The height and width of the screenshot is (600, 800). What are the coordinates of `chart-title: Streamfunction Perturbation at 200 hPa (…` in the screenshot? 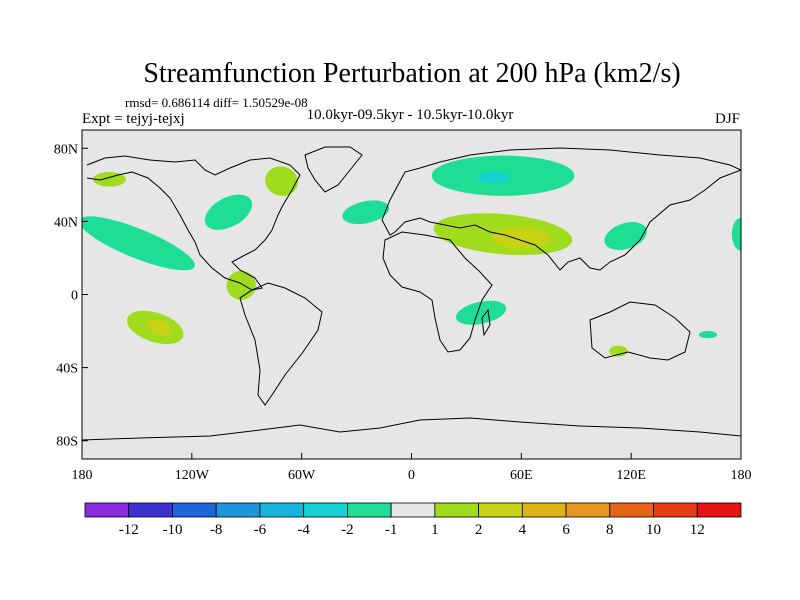 It's located at (411, 73).